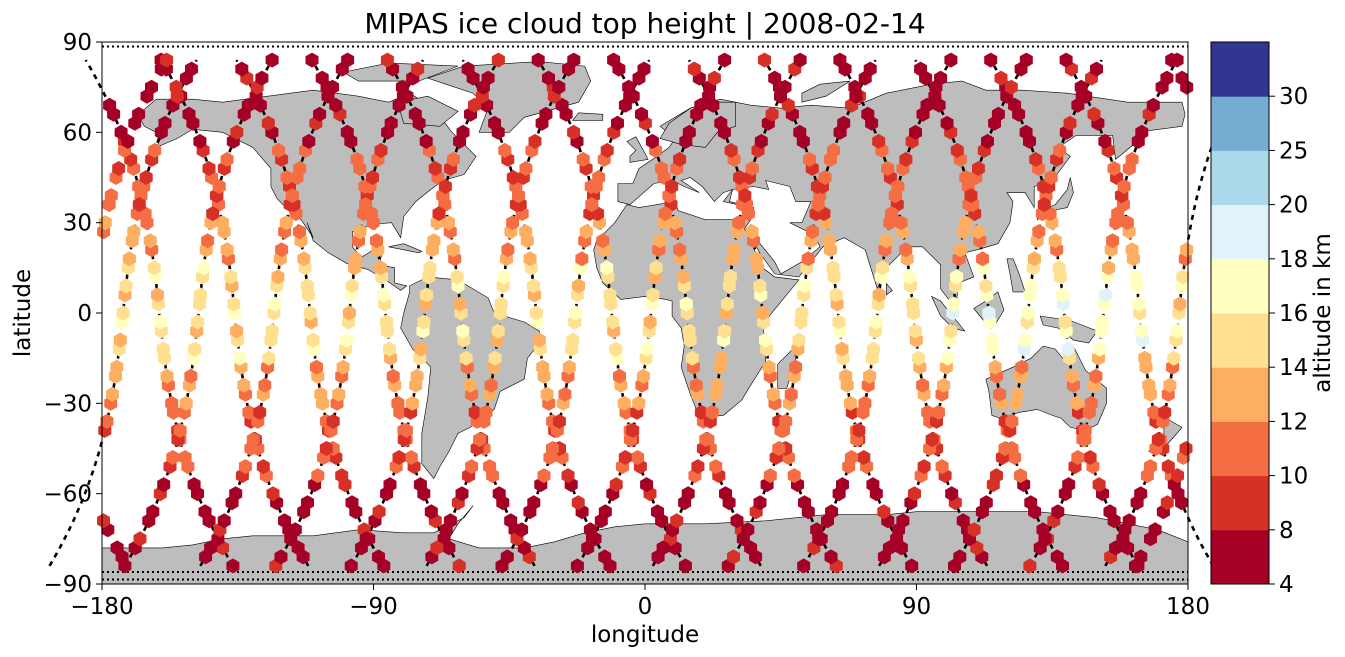 The width and height of the screenshot is (1345, 657). I want to click on colorbar-tick-label: 8, so click(1286, 531).